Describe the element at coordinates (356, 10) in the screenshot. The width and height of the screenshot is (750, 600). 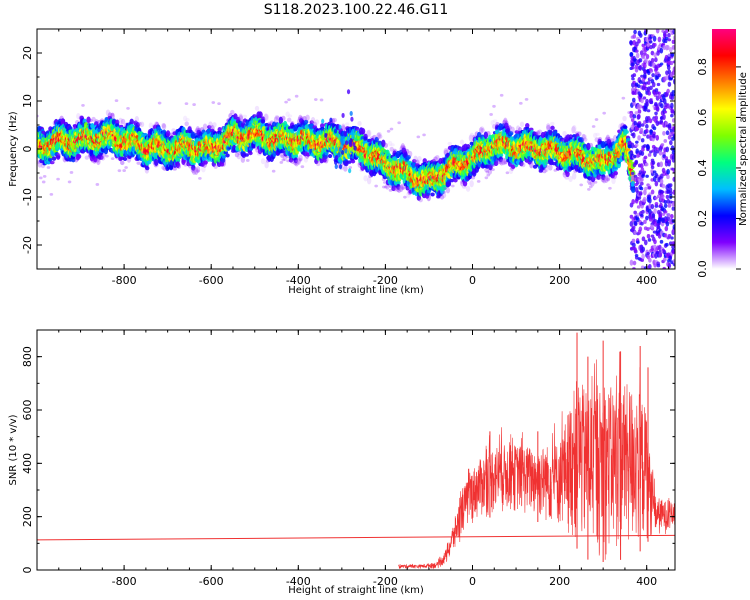
I see `chart-title: S118.2023.100.22.46.G11` at that location.